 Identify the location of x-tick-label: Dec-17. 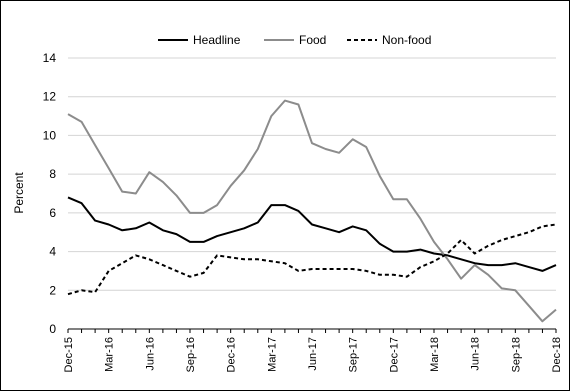
(394, 354).